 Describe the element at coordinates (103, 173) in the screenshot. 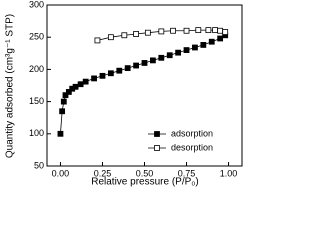

I see `x-tick-label: 0.25` at that location.